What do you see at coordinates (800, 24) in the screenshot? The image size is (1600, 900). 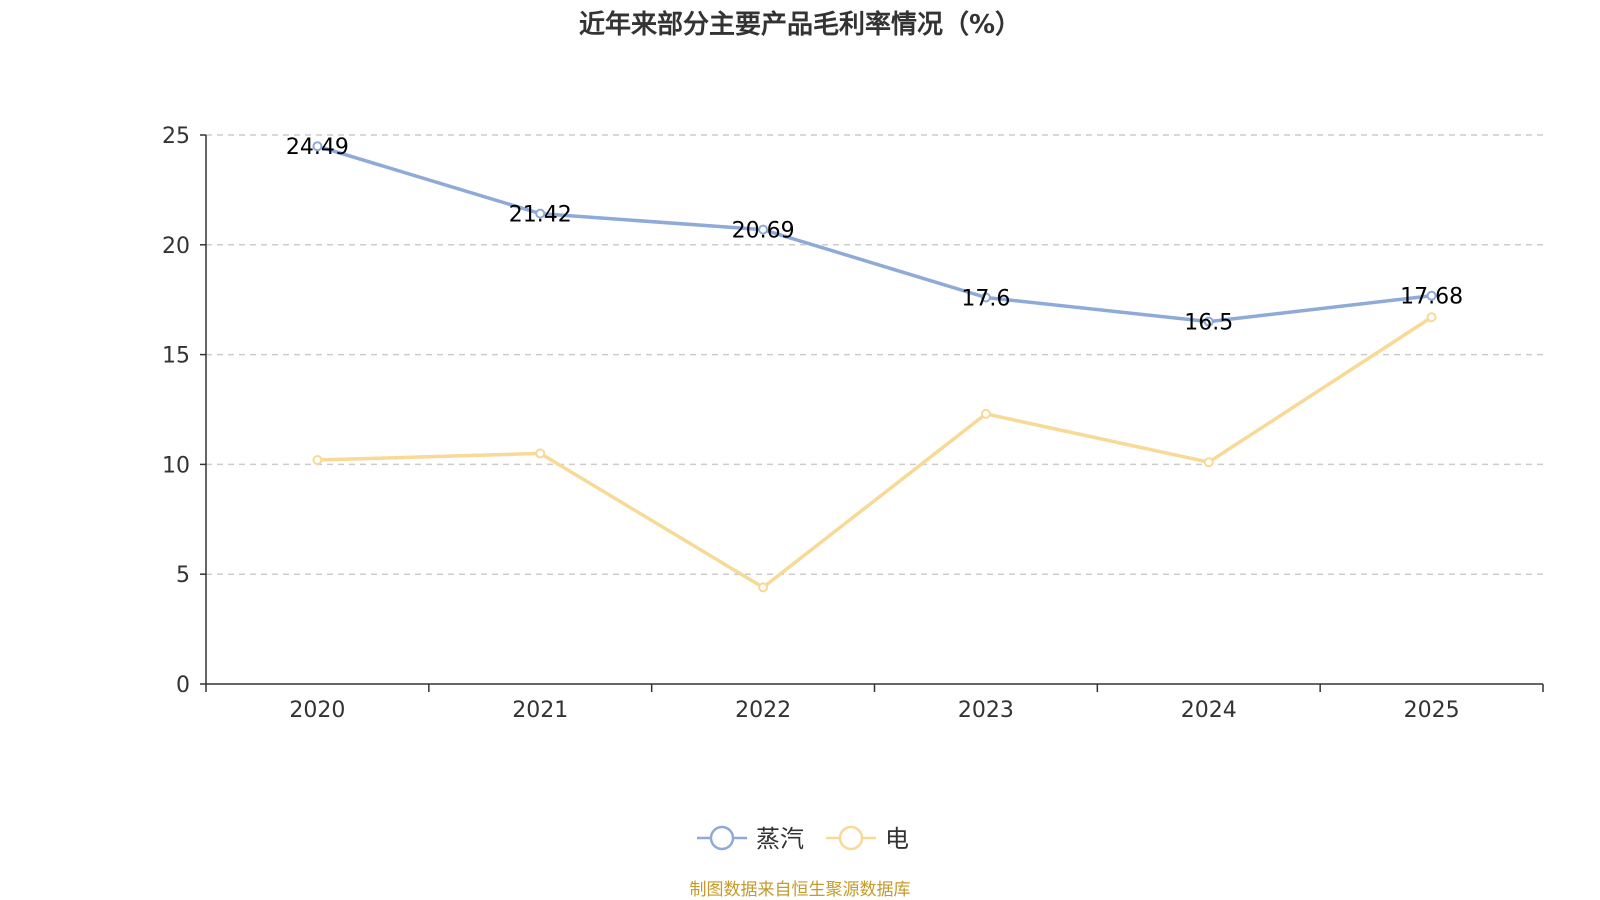 I see `chart-title: 近年来部分主要产品毛利率情况（%）` at bounding box center [800, 24].